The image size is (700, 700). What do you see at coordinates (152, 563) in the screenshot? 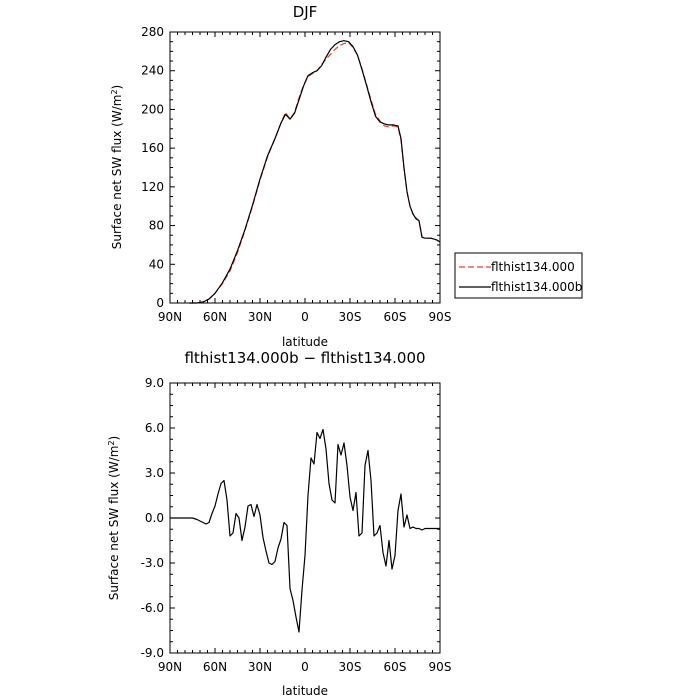
I see `bottom-y-tick-label: -3.0` at bounding box center [152, 563].